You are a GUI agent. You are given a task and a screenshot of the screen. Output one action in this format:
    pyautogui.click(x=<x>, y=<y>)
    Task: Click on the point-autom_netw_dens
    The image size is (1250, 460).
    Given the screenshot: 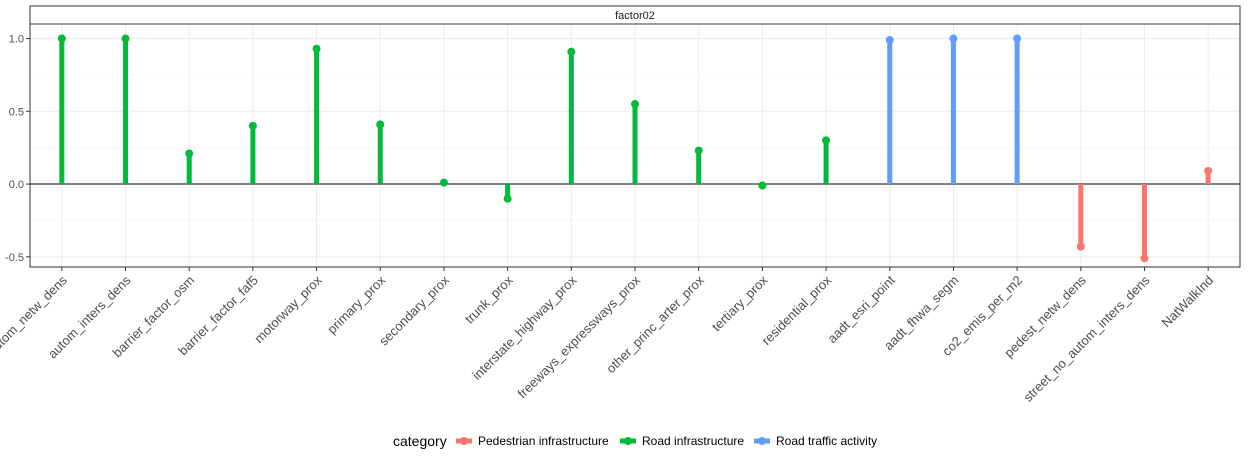 What is the action you would take?
    pyautogui.click(x=61, y=38)
    